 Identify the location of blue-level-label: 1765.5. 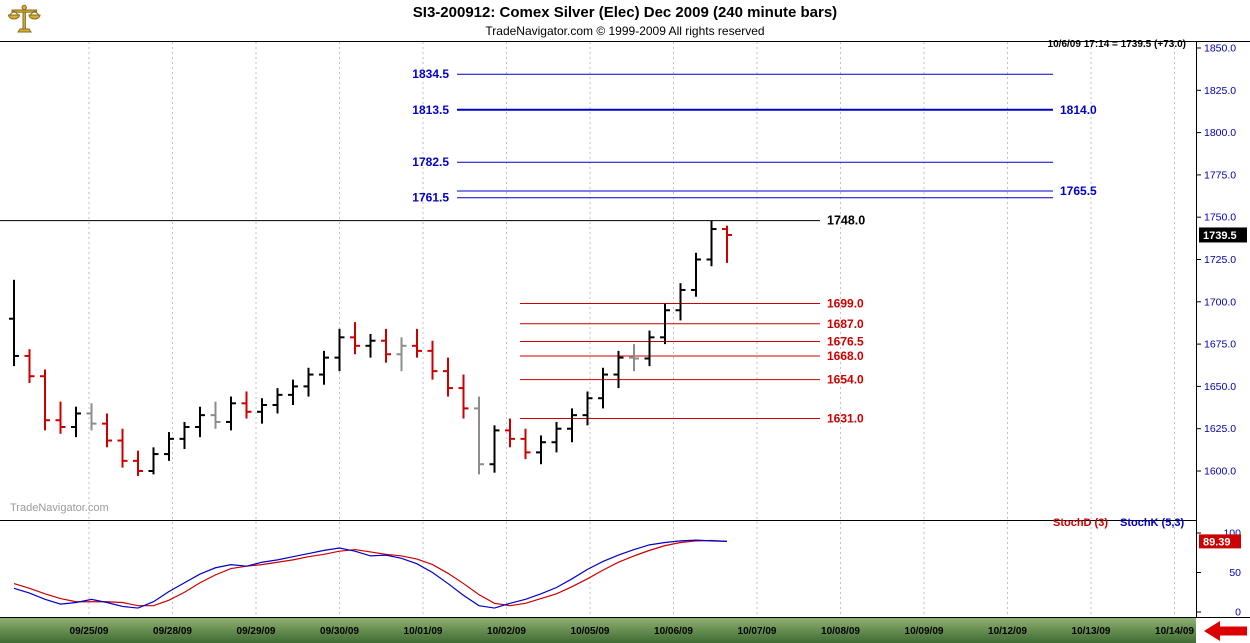
(1078, 191).